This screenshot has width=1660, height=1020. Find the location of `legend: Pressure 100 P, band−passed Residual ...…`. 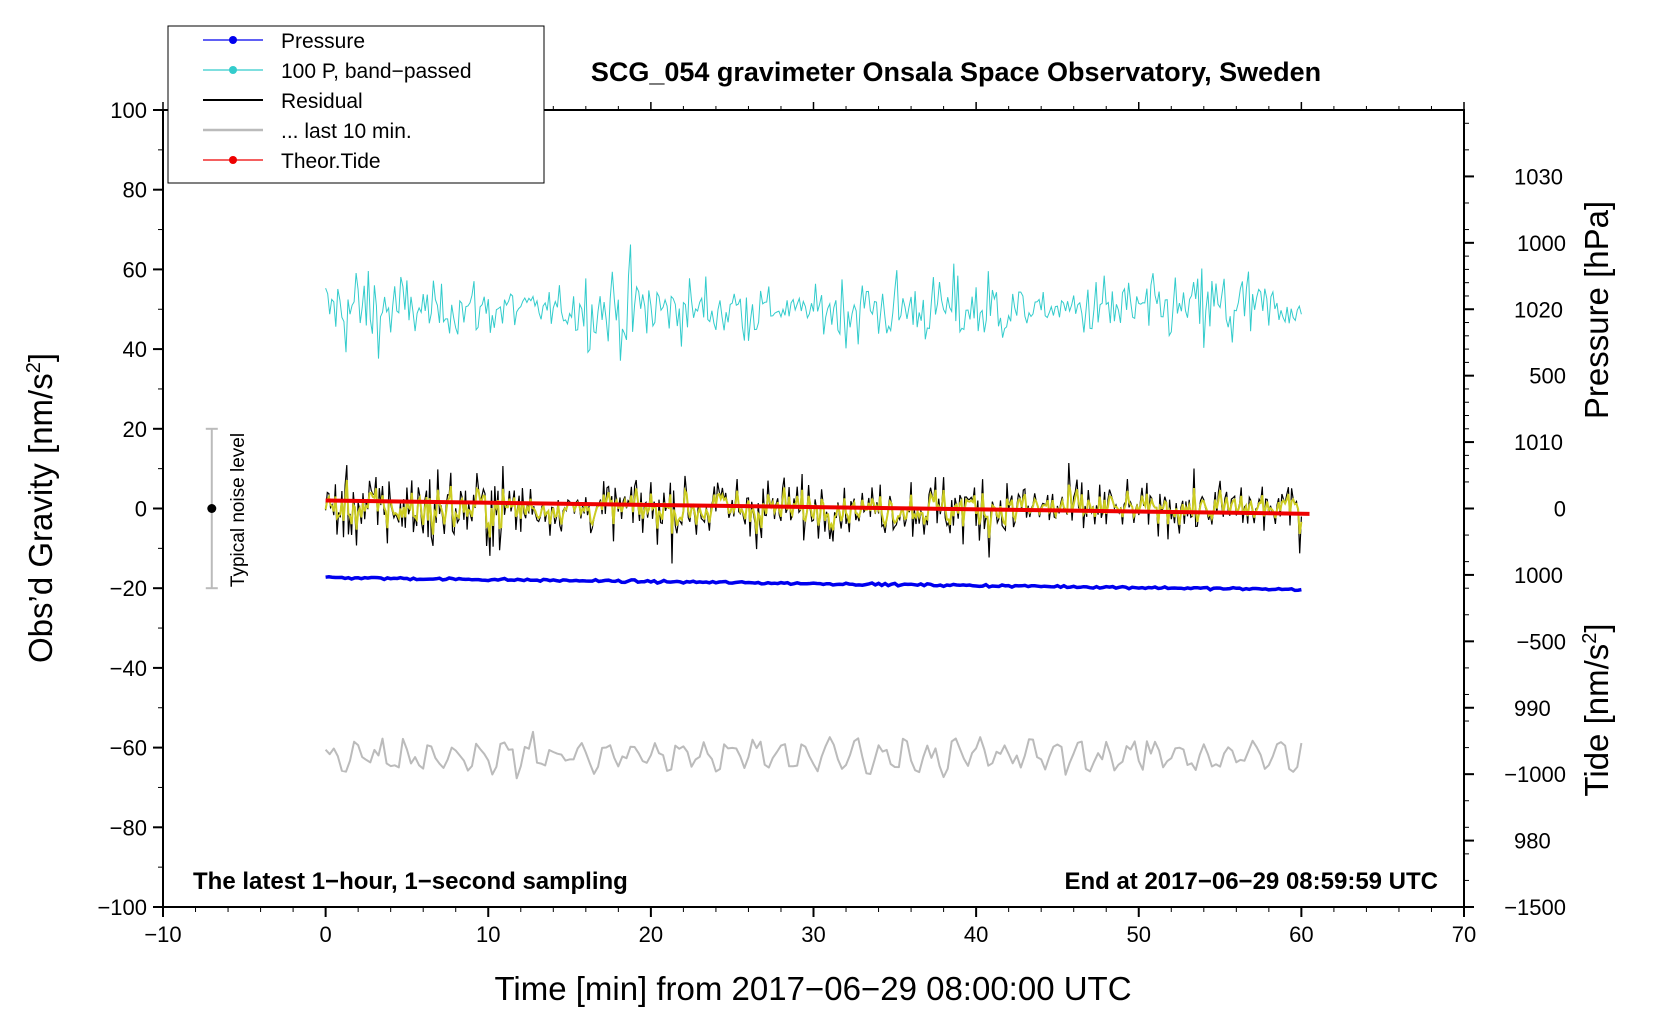

legend: Pressure 100 P, band−passed Residual ...… is located at coordinates (356, 104).